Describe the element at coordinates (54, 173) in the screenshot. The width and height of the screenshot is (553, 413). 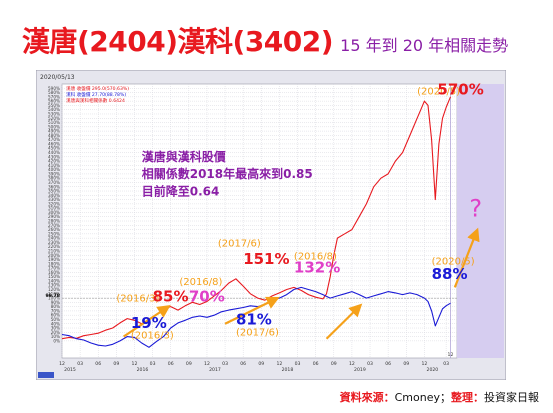
I see `y-tick-label: 390%` at that location.